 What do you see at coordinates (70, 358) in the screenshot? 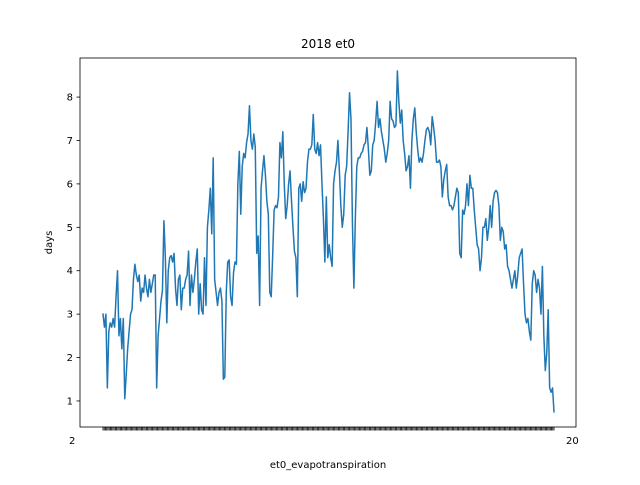
I see `y-tick-label: 2` at bounding box center [70, 358].